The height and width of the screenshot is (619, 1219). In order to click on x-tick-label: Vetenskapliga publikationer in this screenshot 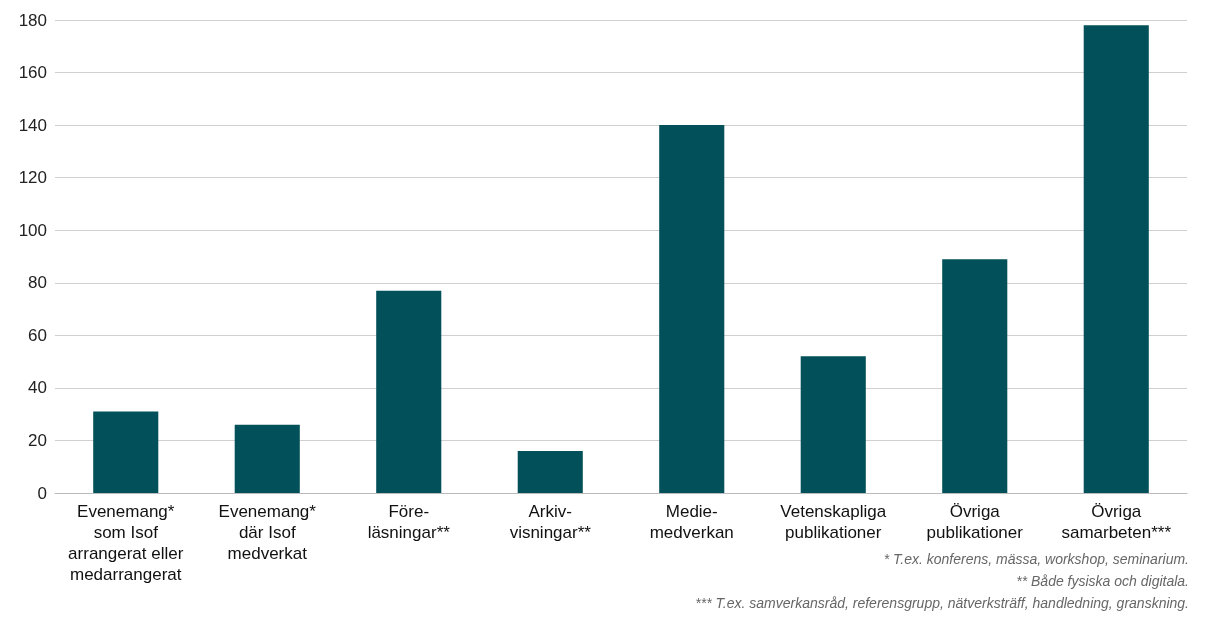, I will do `click(833, 522)`.